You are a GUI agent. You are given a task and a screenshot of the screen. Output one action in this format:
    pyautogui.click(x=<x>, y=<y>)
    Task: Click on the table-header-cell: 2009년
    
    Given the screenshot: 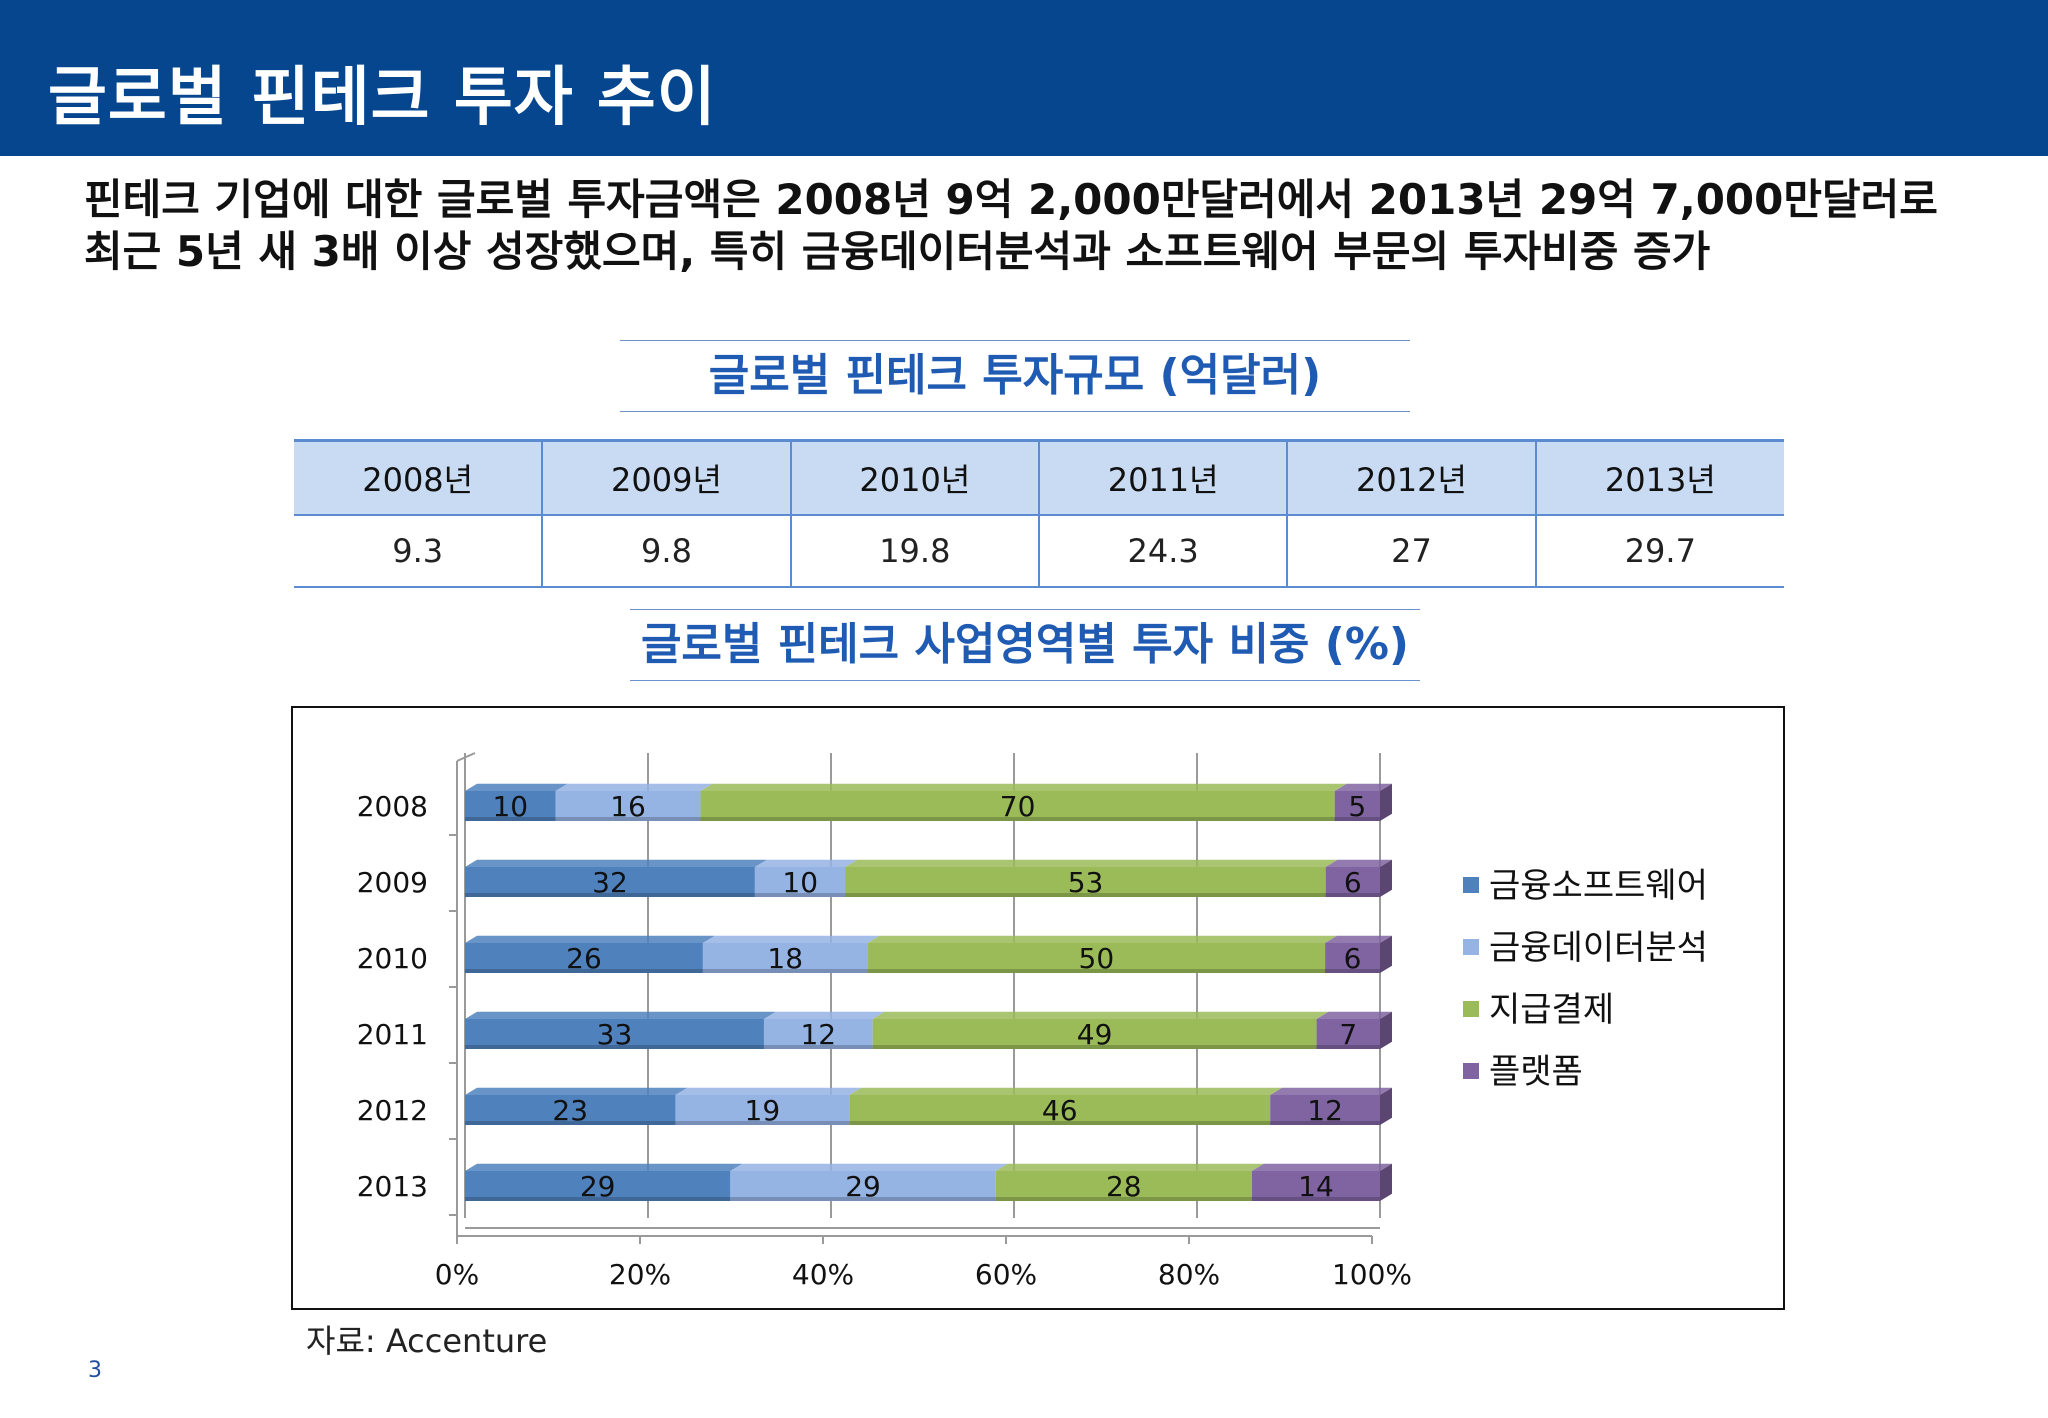 What is the action you would take?
    pyautogui.click(x=666, y=477)
    